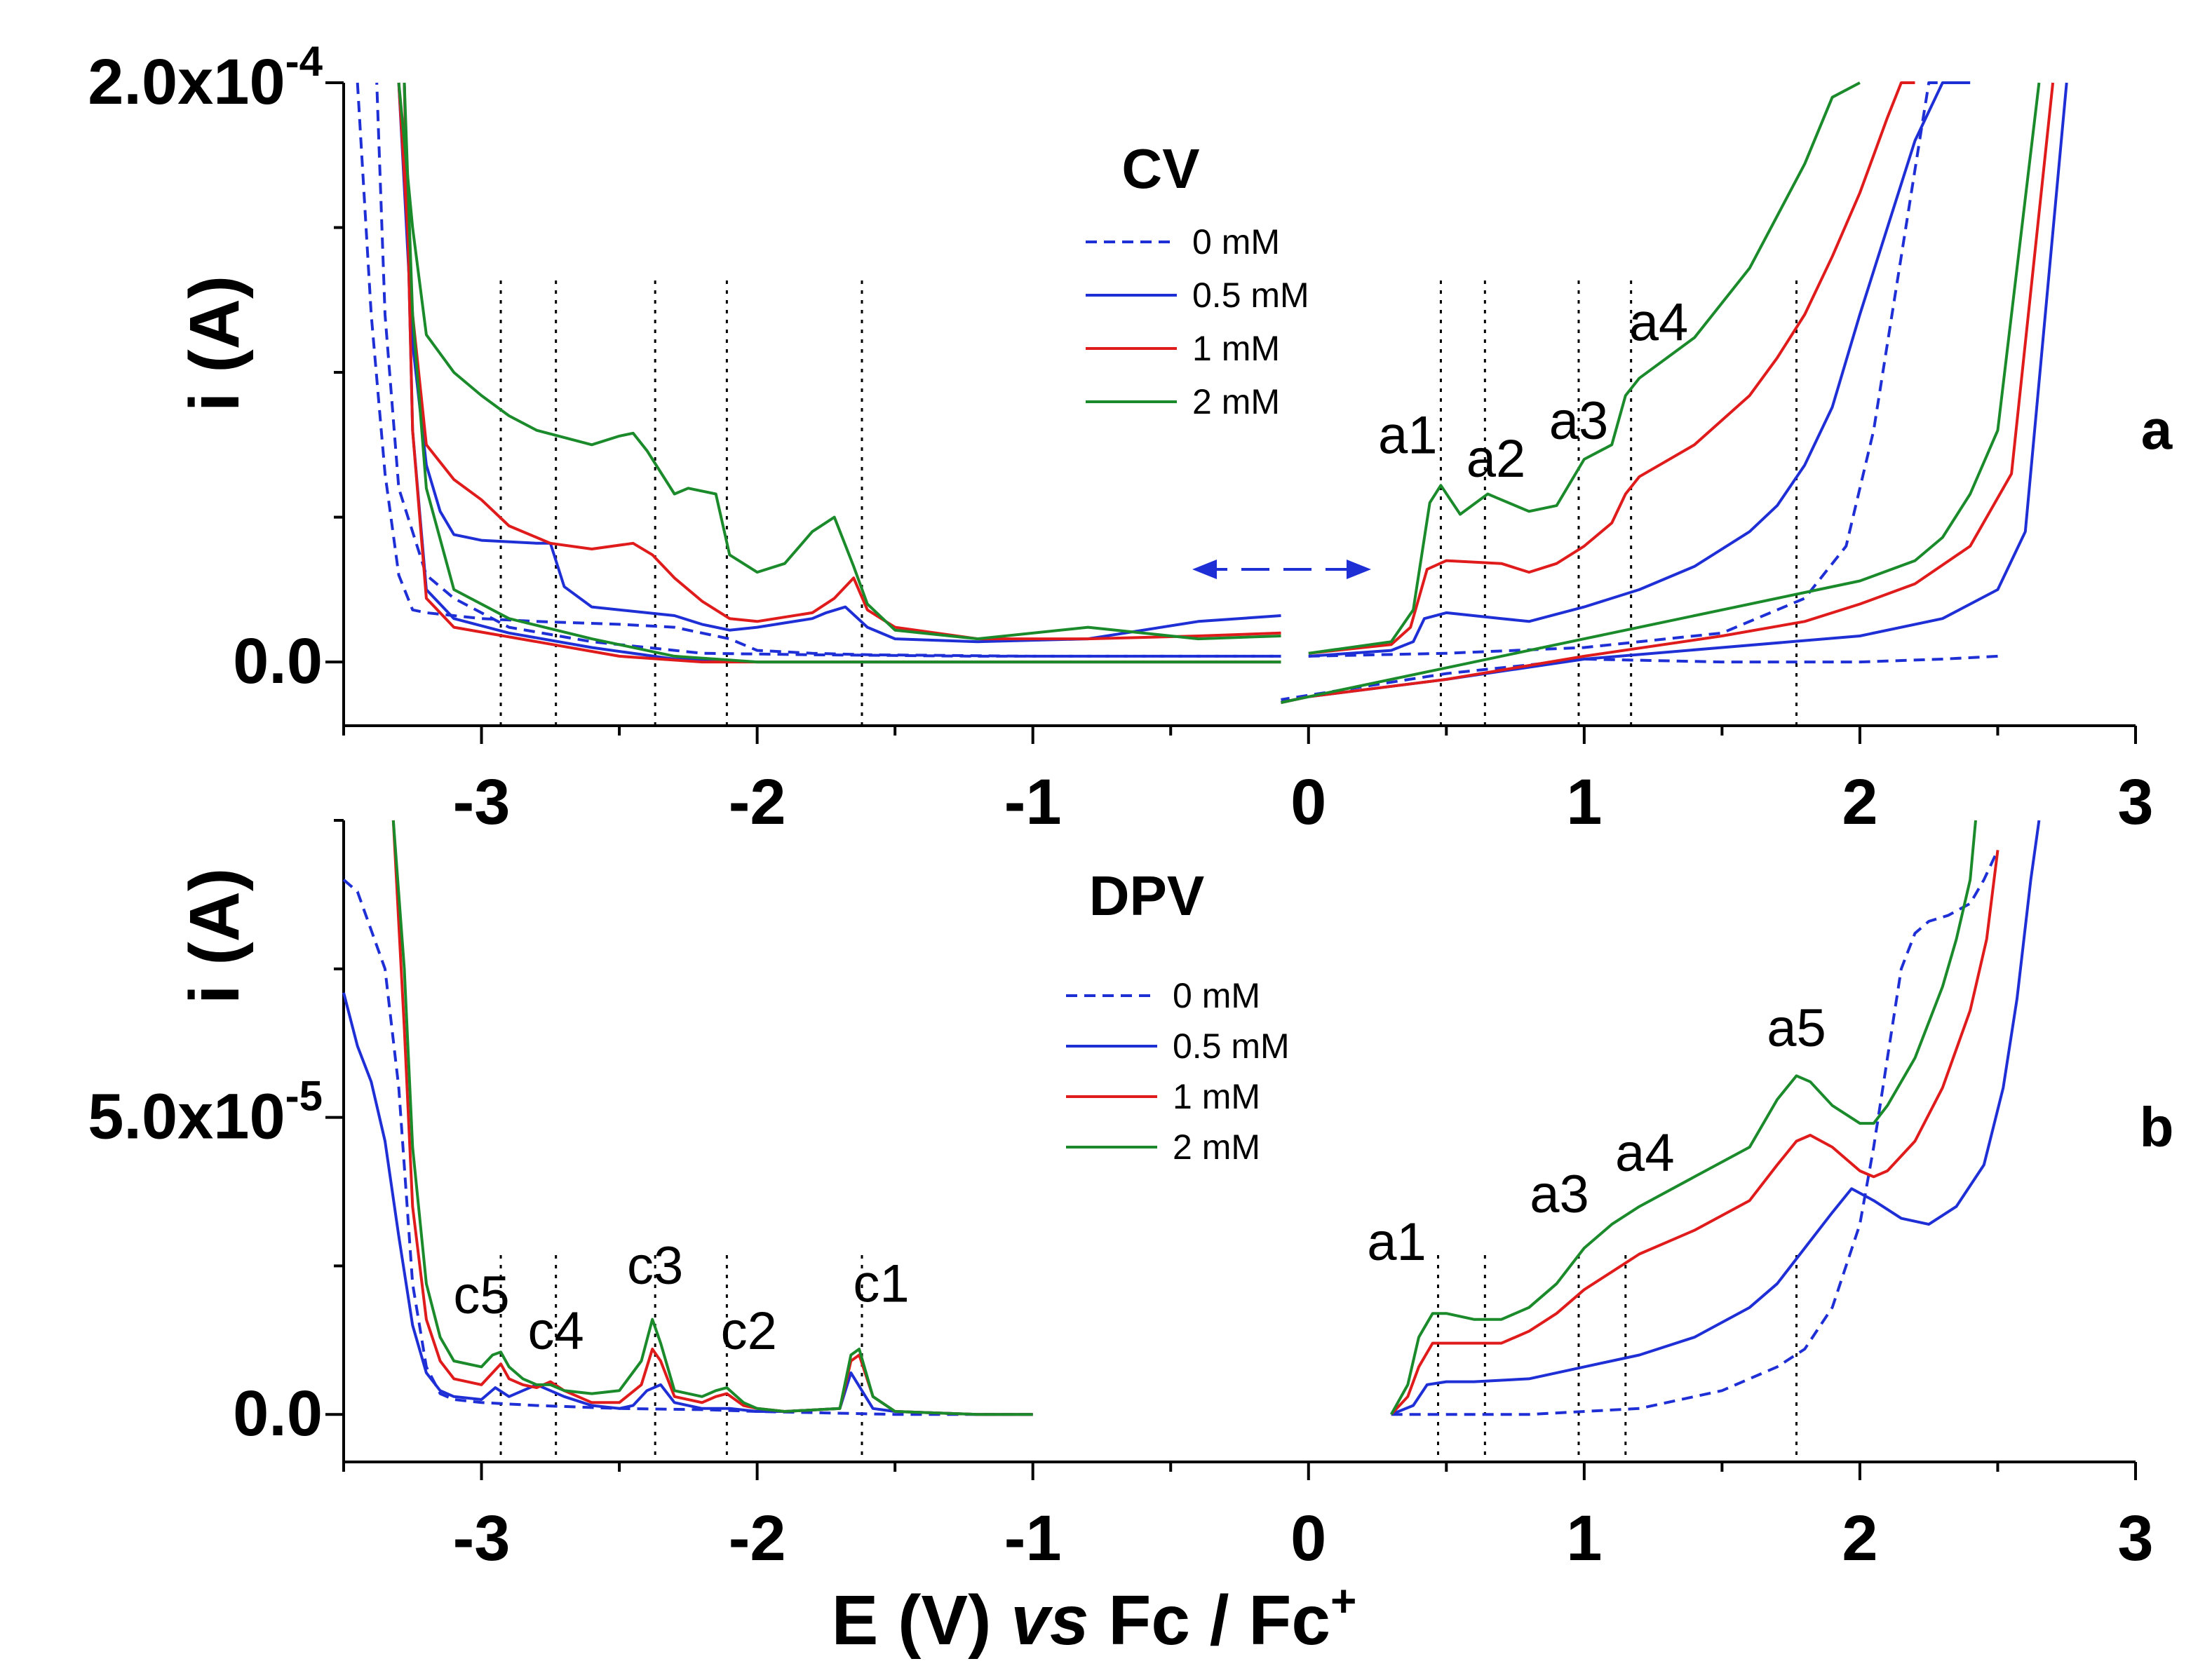 The width and height of the screenshot is (2212, 1680). What do you see at coordinates (1216, 995) in the screenshot?
I see `dpv-legend-label: 0 mM` at bounding box center [1216, 995].